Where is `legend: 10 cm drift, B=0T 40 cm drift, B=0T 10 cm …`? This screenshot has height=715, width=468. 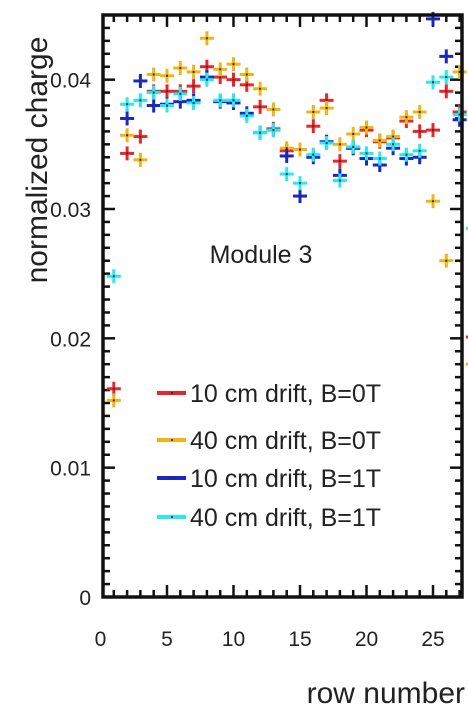
legend: 10 cm drift, B=0T 40 cm drift, B=0T 10 cm … is located at coordinates (269, 456).